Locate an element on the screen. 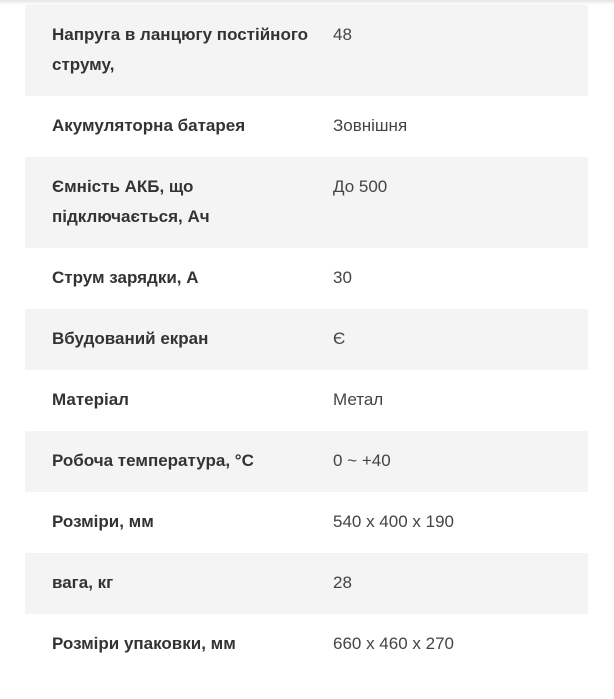 Image resolution: width=614 pixels, height=699 pixels. spec-label: вага, кг is located at coordinates (83, 582).